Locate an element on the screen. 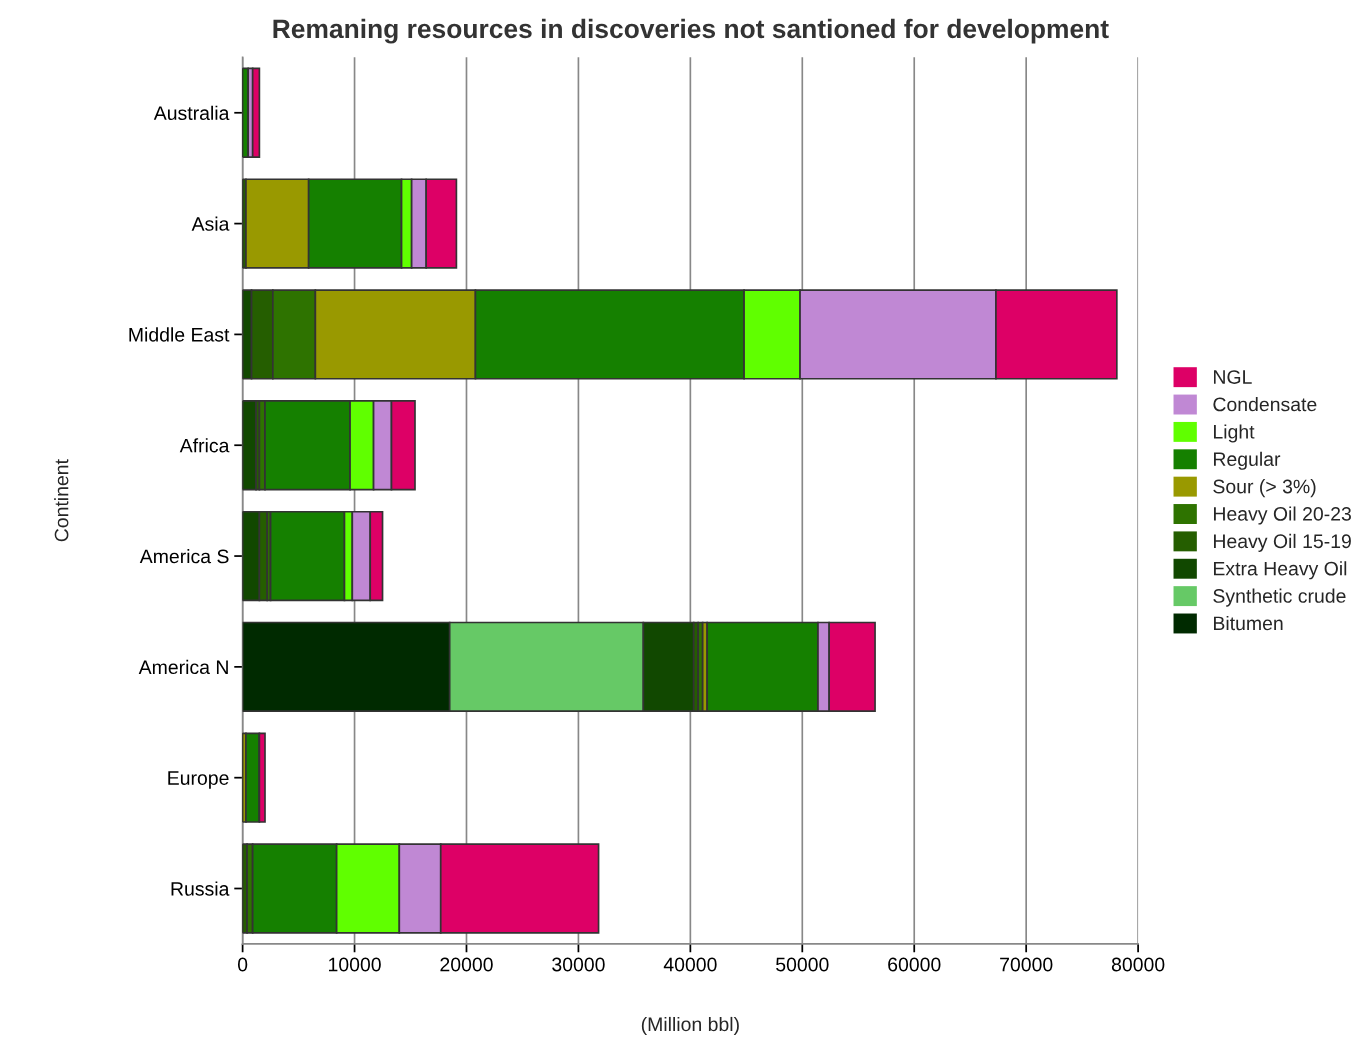 The image size is (1363, 1043). x-tick-label: 20000 is located at coordinates (466, 964).